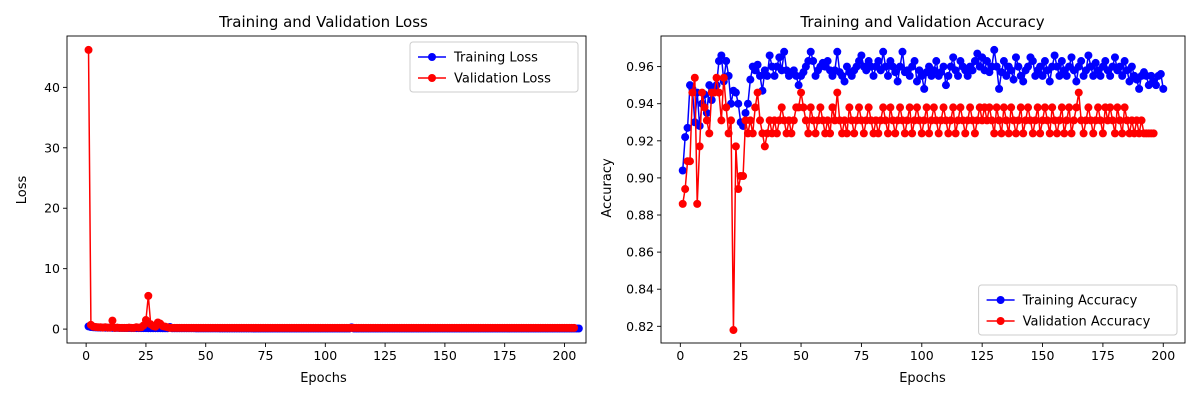 This screenshot has width=1200, height=400. What do you see at coordinates (640, 289) in the screenshot?
I see `y-tick-label: 0.84` at bounding box center [640, 289].